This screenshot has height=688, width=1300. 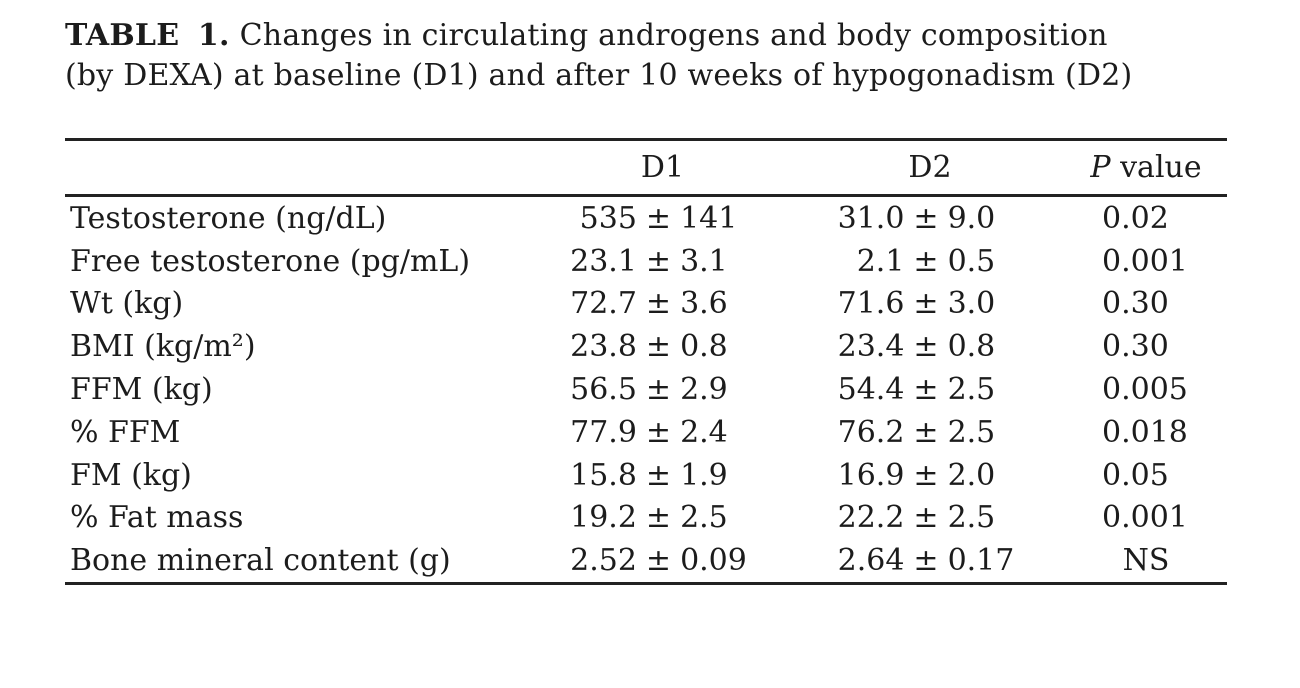 What do you see at coordinates (880, 261) in the screenshot?
I see `d2-mean: 2.1` at bounding box center [880, 261].